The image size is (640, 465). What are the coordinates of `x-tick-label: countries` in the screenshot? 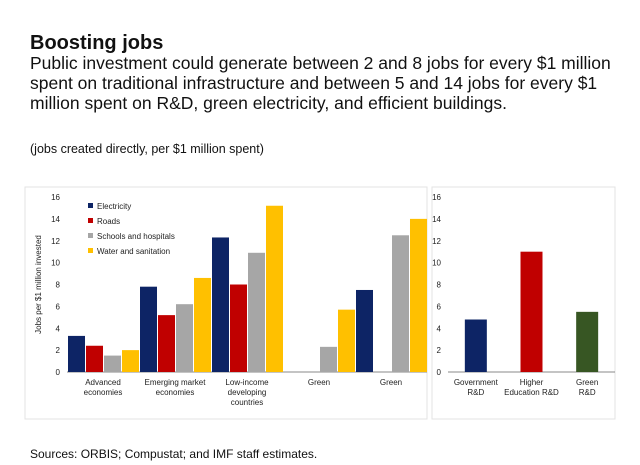 It's located at (247, 402).